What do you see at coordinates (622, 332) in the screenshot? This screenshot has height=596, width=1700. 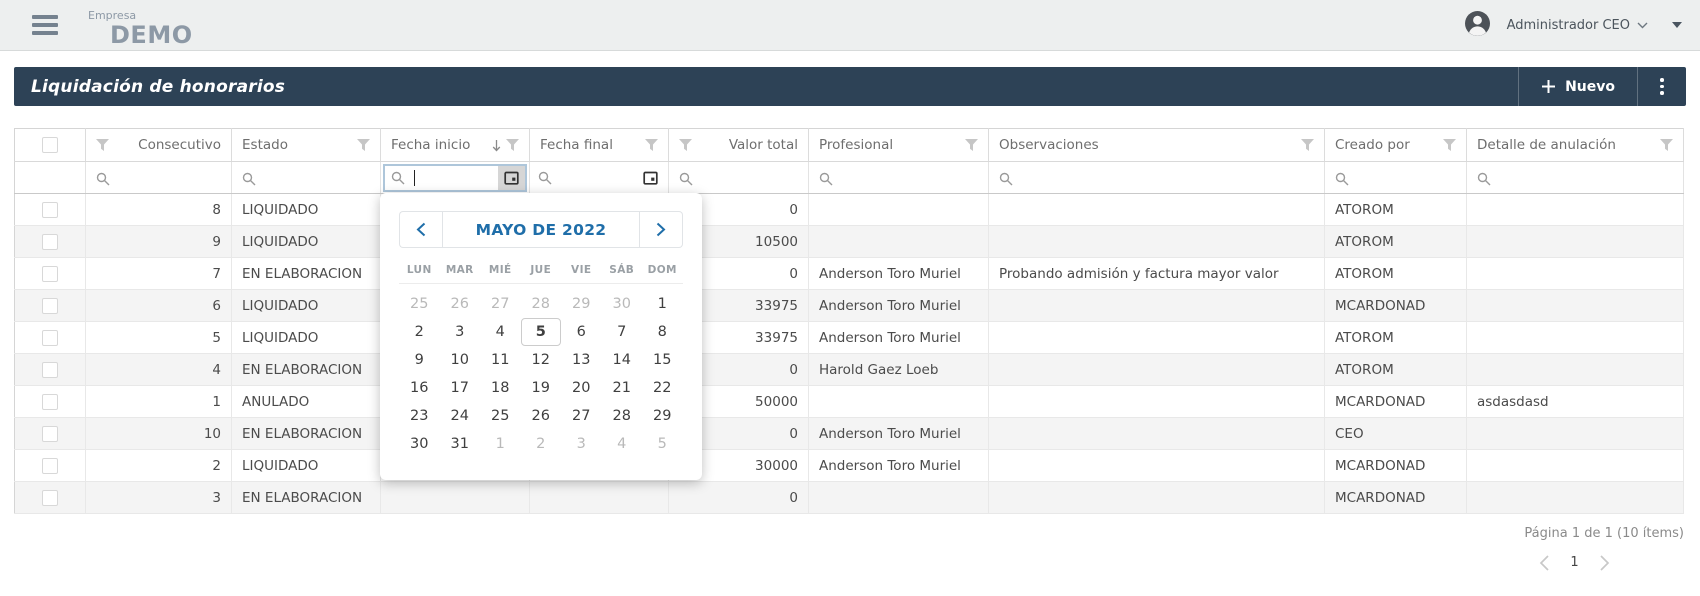 I see `calendar-day: 7` at bounding box center [622, 332].